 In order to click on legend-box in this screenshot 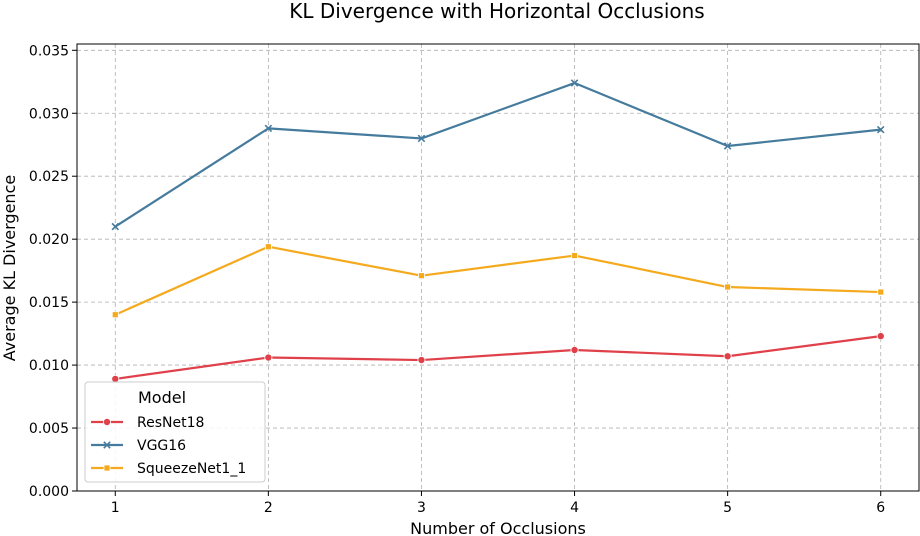, I will do `click(175, 432)`.